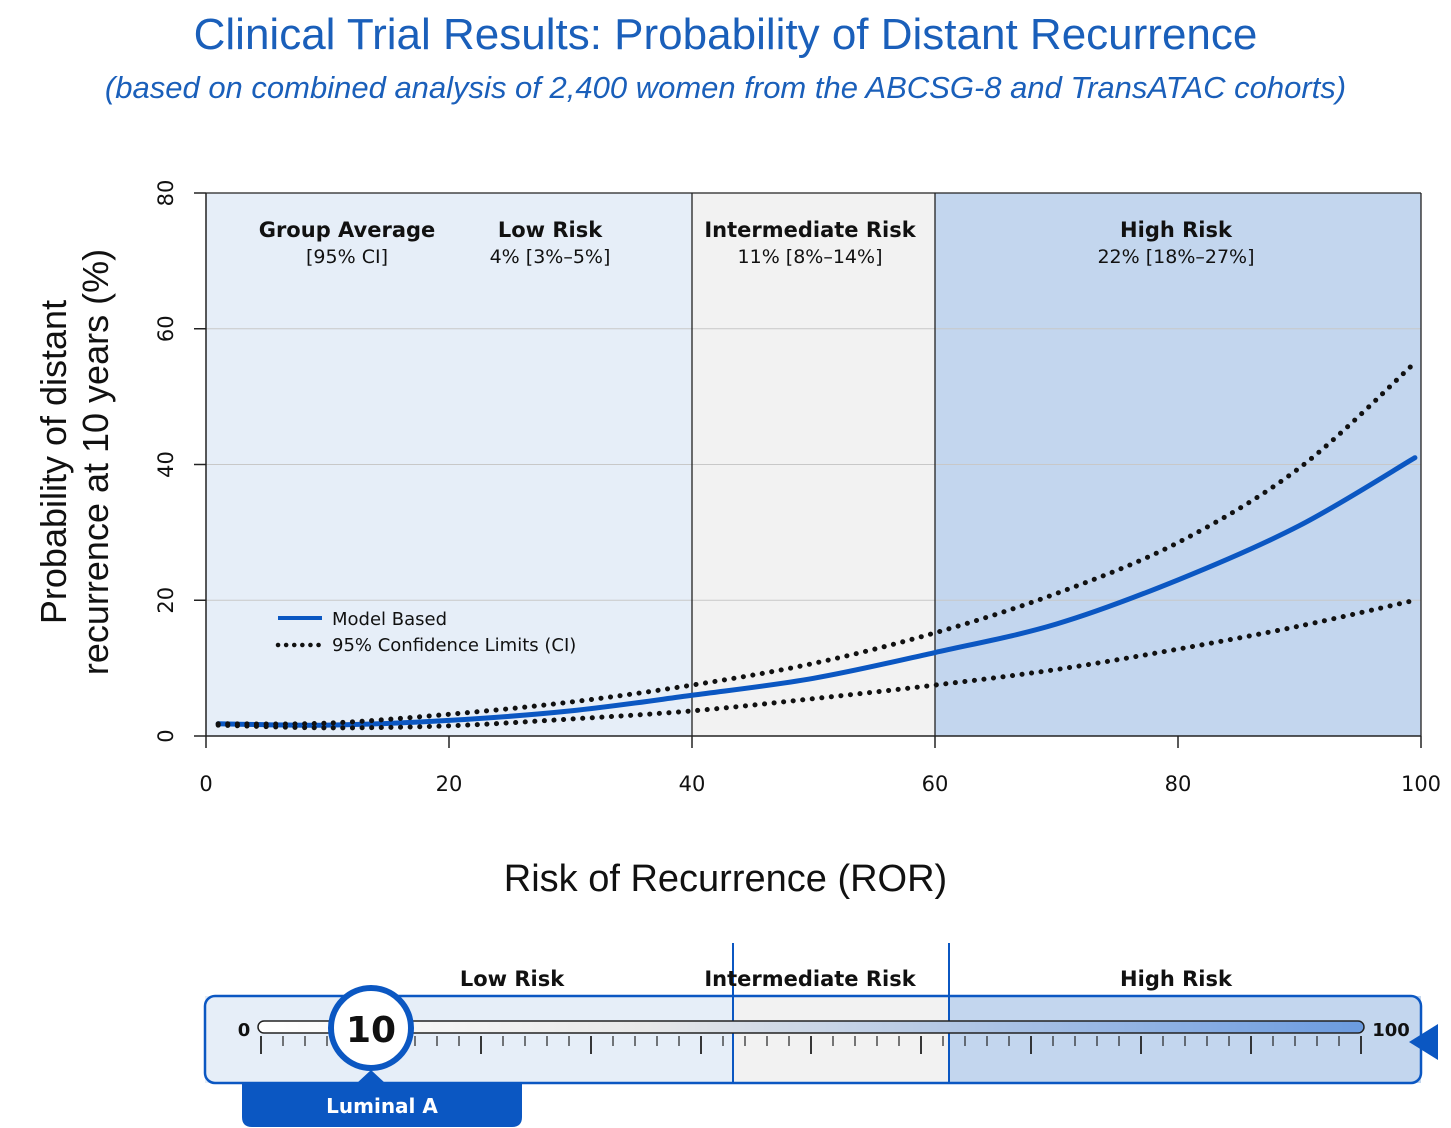 Image resolution: width=1451 pixels, height=1128 pixels. I want to click on ror-value-marker, so click(371, 1028).